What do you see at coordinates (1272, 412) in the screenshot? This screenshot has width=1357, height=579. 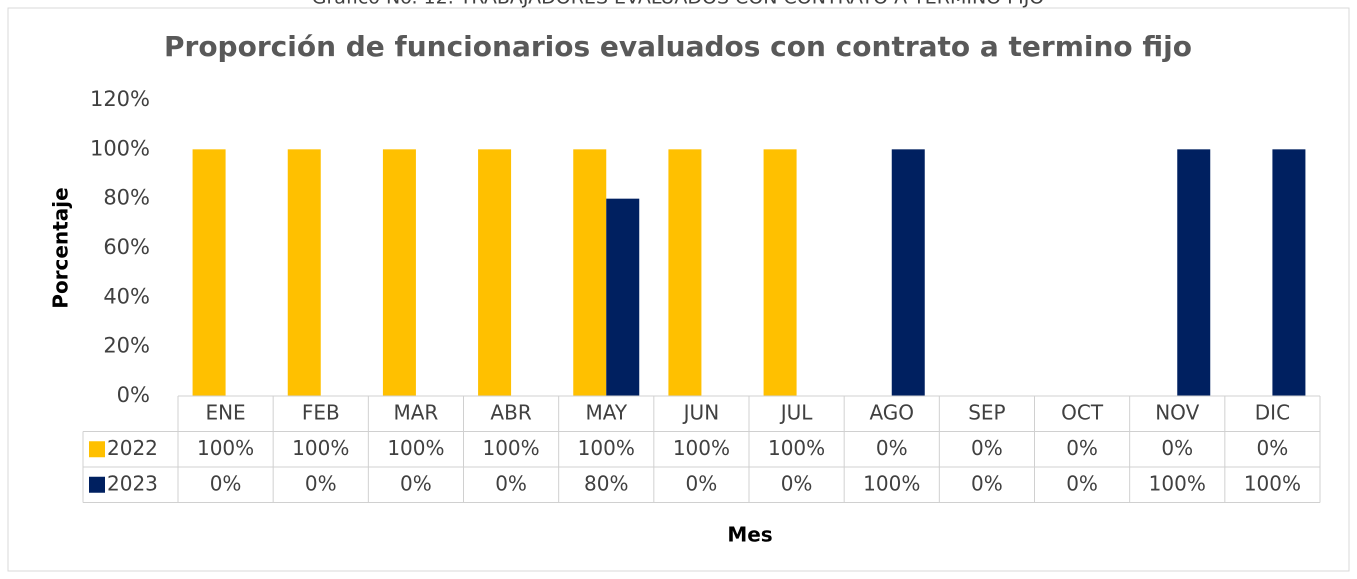 I see `x-tick-label: DIC` at bounding box center [1272, 412].